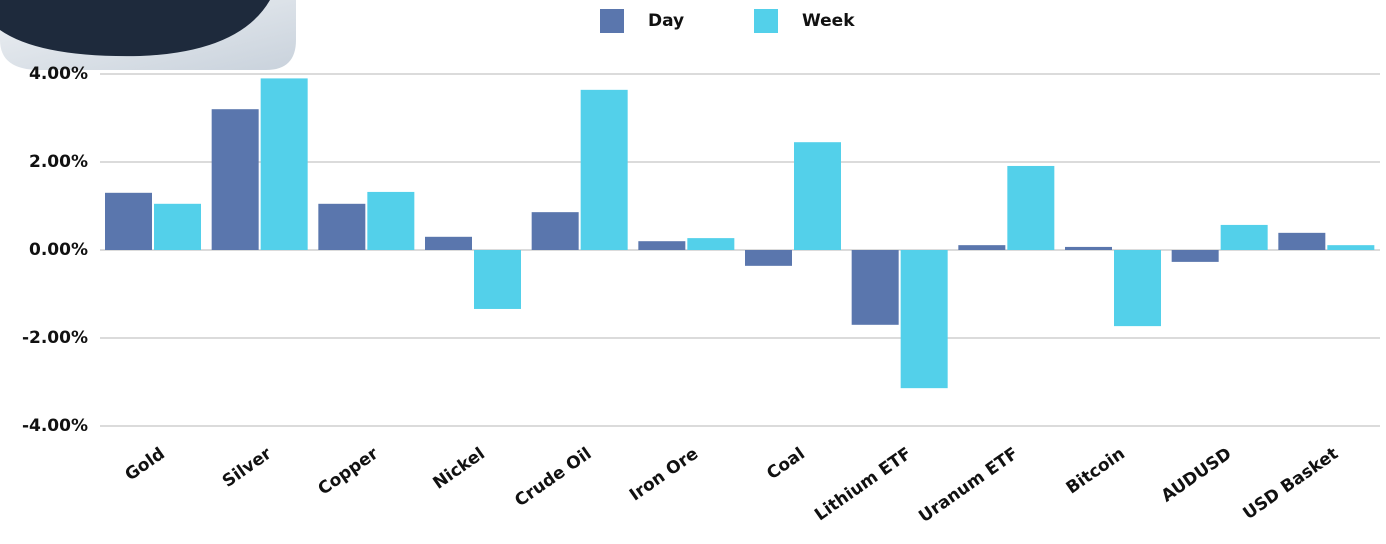  Describe the element at coordinates (553, 477) in the screenshot. I see `x-tick-label: Crude Oil` at that location.